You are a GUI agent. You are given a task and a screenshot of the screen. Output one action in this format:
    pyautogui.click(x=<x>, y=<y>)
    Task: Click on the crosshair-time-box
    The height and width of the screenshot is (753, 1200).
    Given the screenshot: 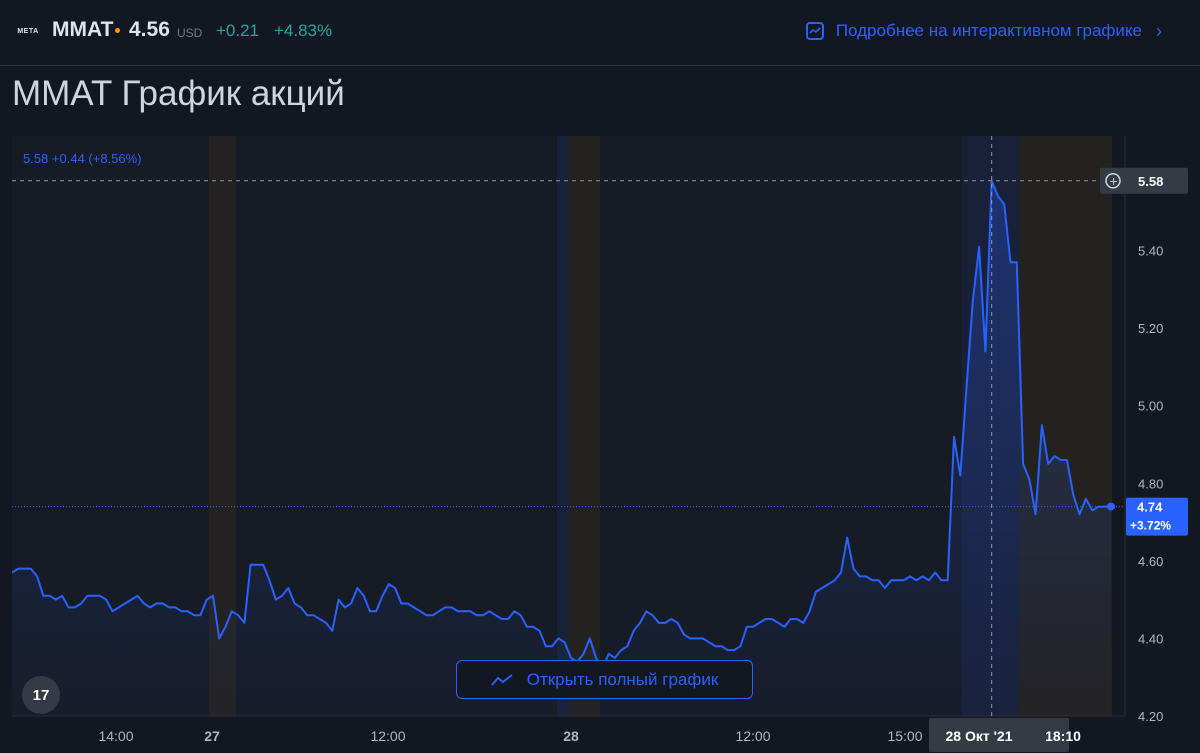 What is the action you would take?
    pyautogui.click(x=999, y=735)
    